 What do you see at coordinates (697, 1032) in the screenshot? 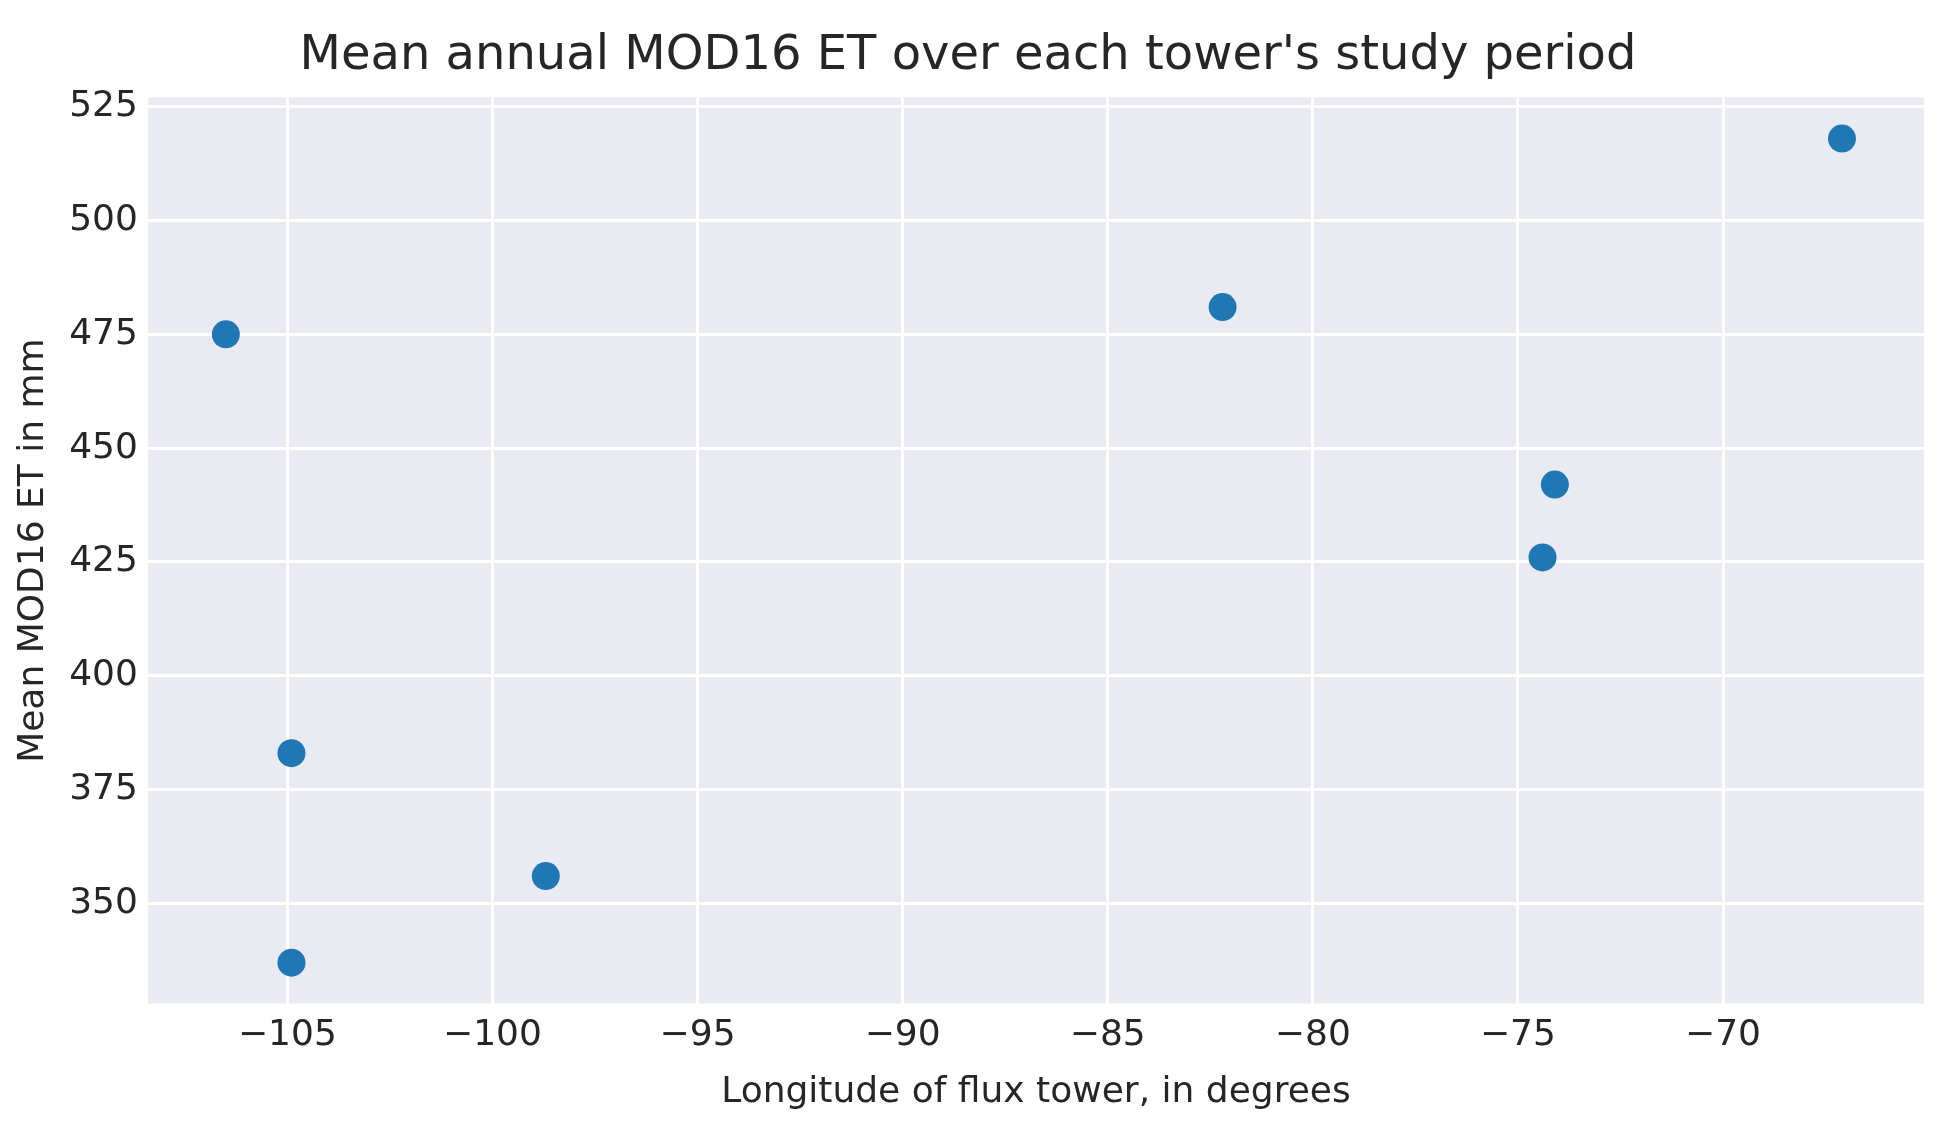
I see `x-tick-label: −95` at bounding box center [697, 1032].